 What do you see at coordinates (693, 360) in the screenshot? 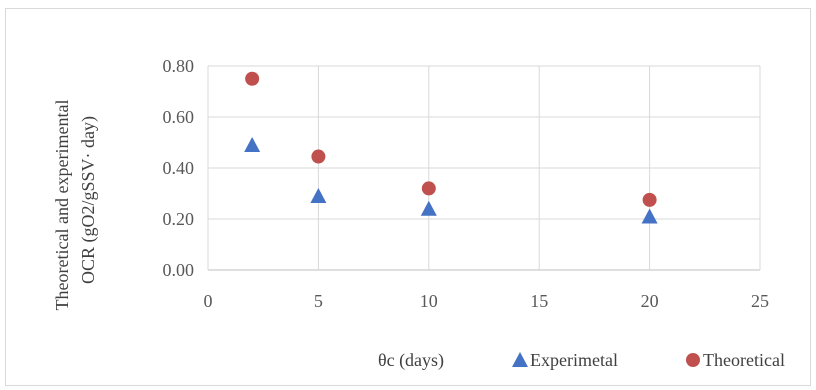
I see `theoretical-legend-marker` at bounding box center [693, 360].